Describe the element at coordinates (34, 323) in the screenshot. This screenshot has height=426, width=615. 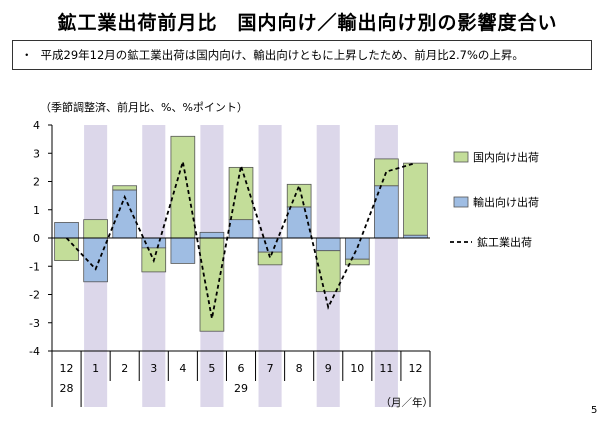
I see `y-tick-label: -3` at that location.